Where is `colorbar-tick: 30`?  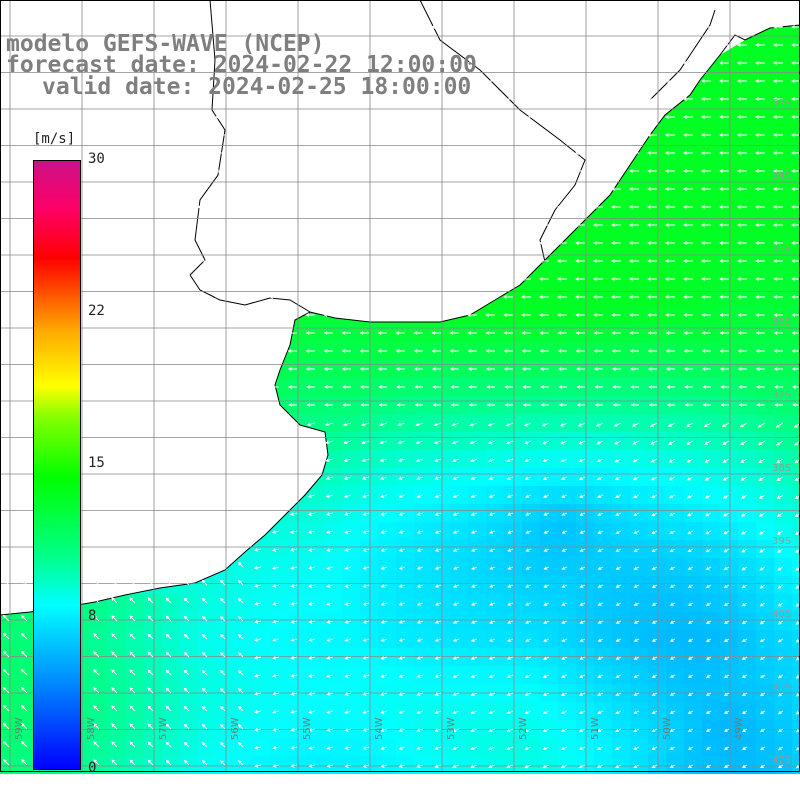 colorbar-tick: 30 is located at coordinates (96, 159).